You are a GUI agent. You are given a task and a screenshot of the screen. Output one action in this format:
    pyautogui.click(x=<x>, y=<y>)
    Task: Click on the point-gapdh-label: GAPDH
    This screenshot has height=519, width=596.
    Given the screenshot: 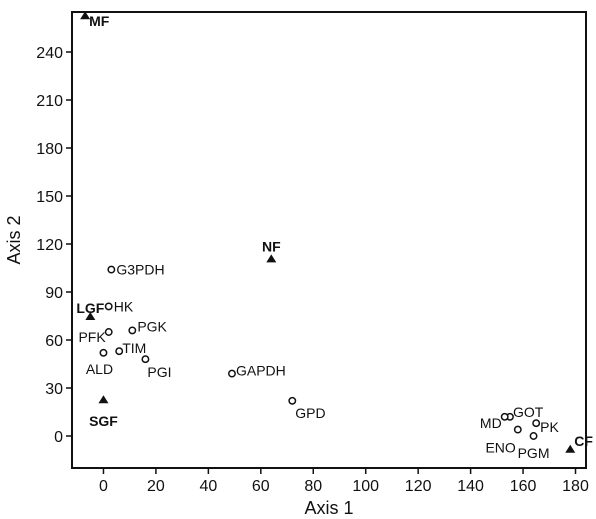 What is the action you would take?
    pyautogui.click(x=261, y=371)
    